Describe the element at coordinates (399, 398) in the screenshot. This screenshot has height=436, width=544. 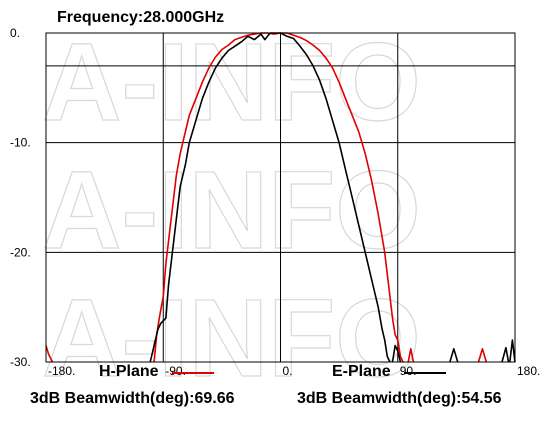
I see `beamwidth-label-e-plane: 3dB Beamwidth(deg):54.56` at that location.